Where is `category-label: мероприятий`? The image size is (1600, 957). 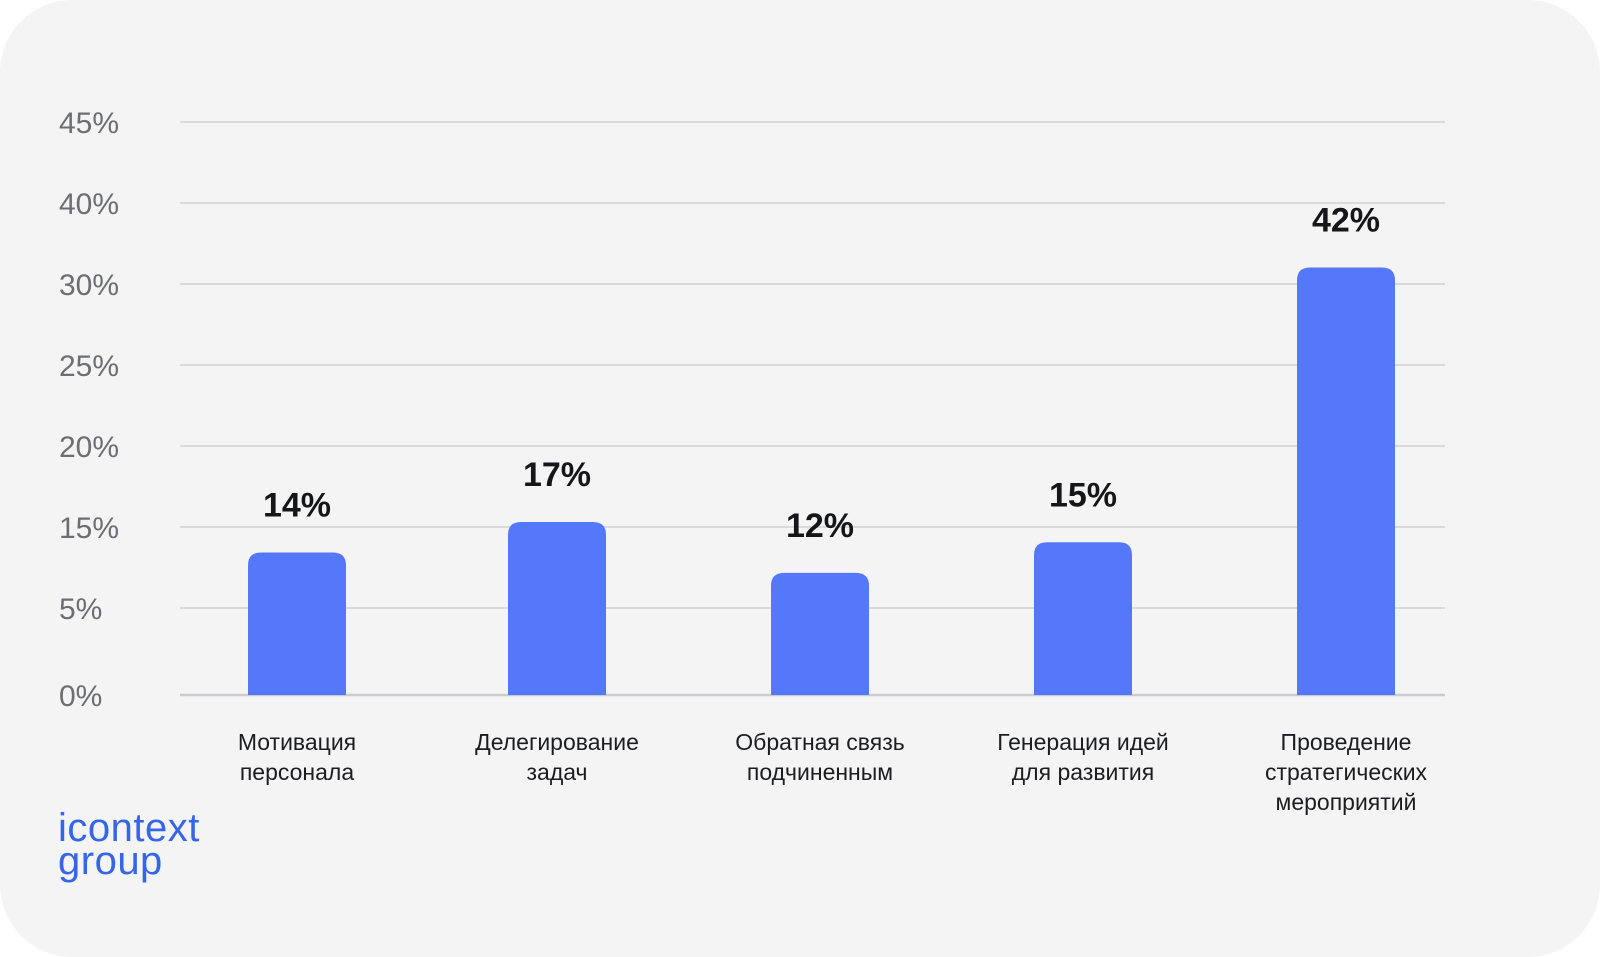 category-label: мероприятий is located at coordinates (1346, 802).